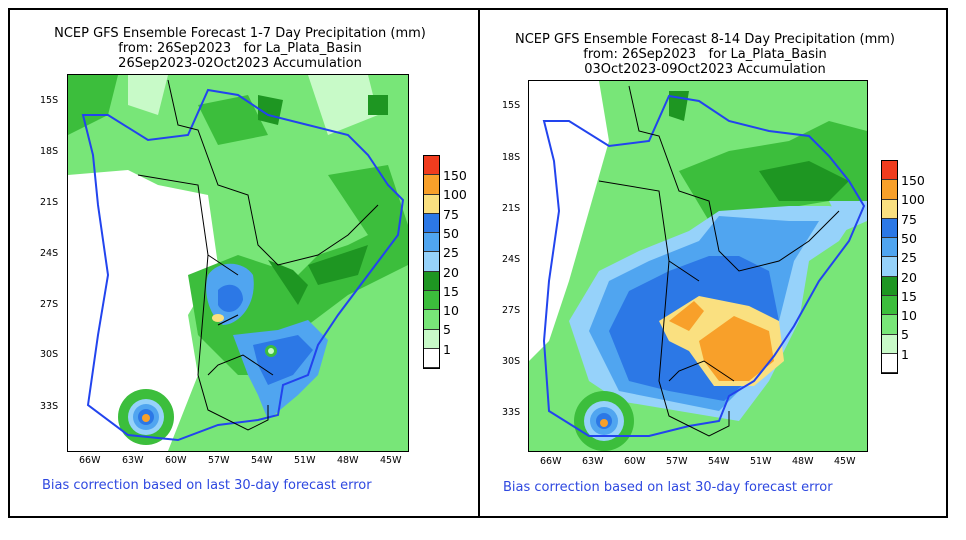  Describe the element at coordinates (705, 69) in the screenshot. I see `right-title-line-3: 03Oct2023-09Oct2023 Accumulation` at that location.